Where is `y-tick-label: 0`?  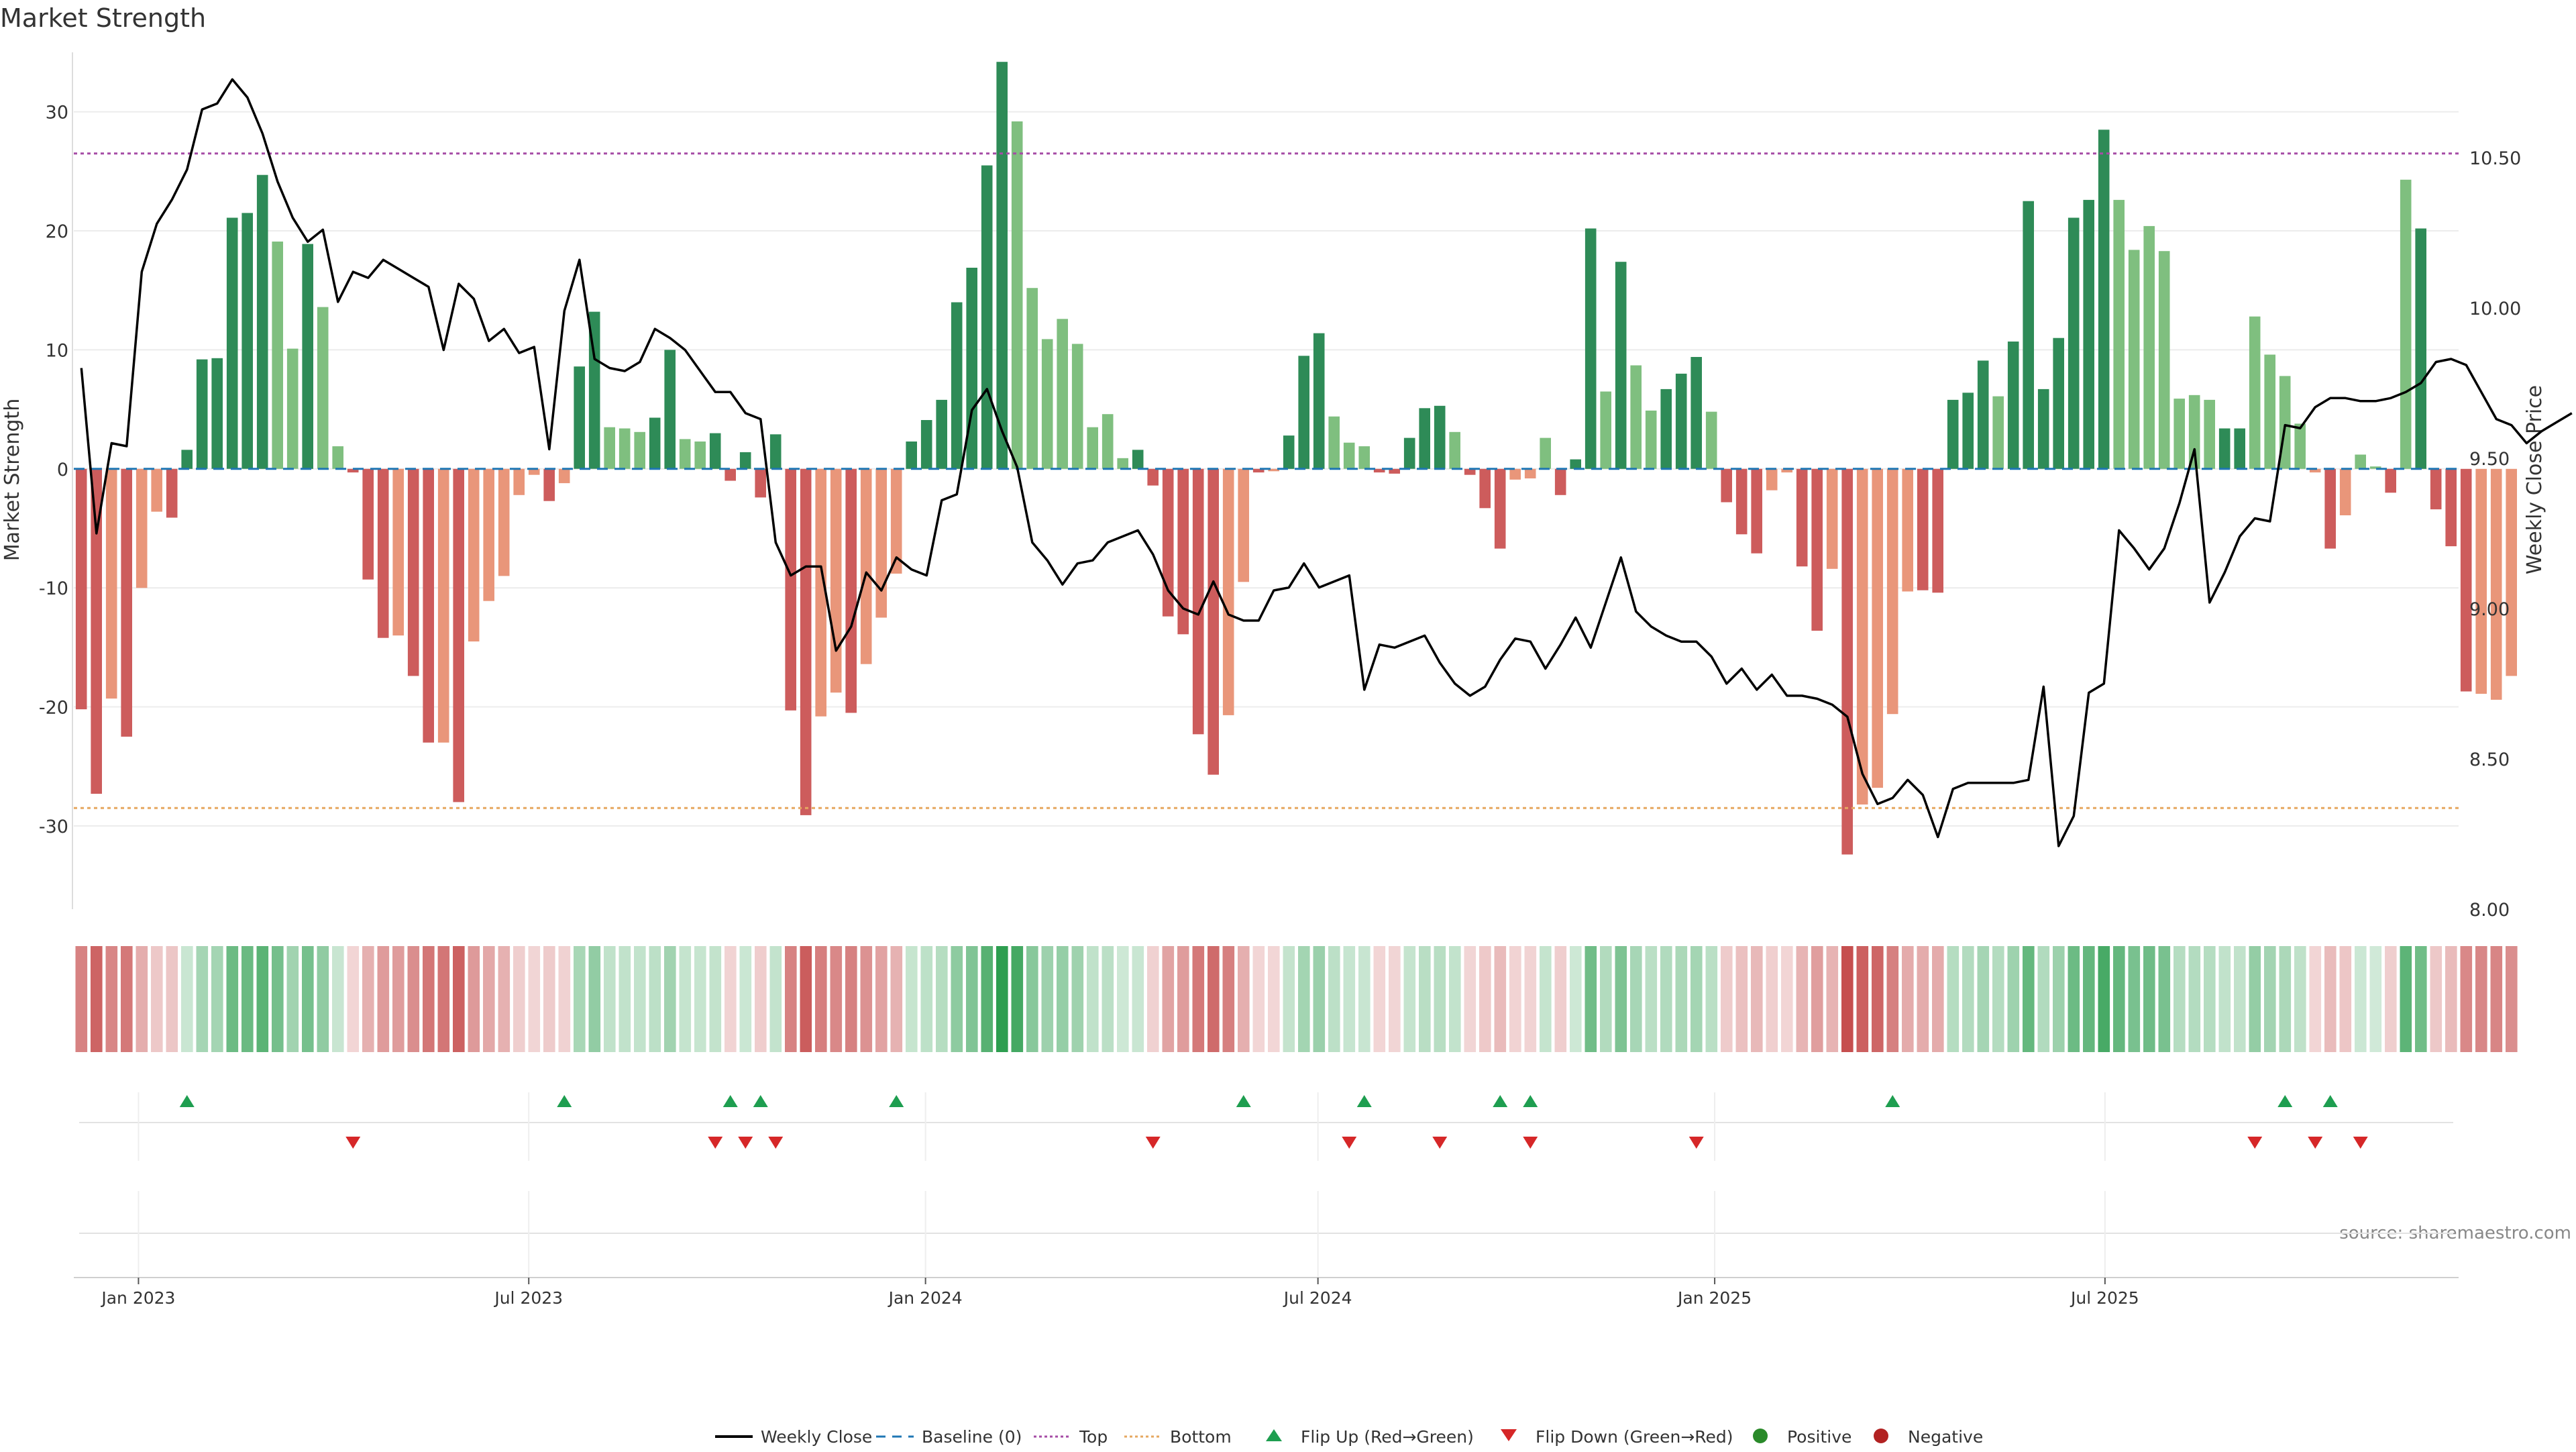 y-tick-label: 0 is located at coordinates (62, 470).